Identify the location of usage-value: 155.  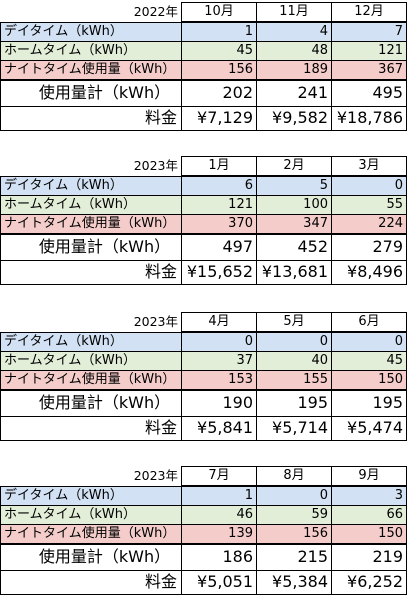
(294, 380).